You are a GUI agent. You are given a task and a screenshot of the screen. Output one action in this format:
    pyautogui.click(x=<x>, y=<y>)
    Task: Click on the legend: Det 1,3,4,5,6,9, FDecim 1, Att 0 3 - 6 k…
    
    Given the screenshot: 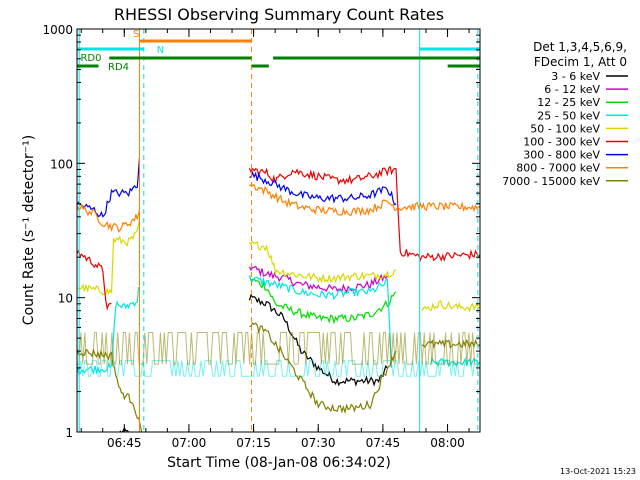 What is the action you would take?
    pyautogui.click(x=565, y=114)
    